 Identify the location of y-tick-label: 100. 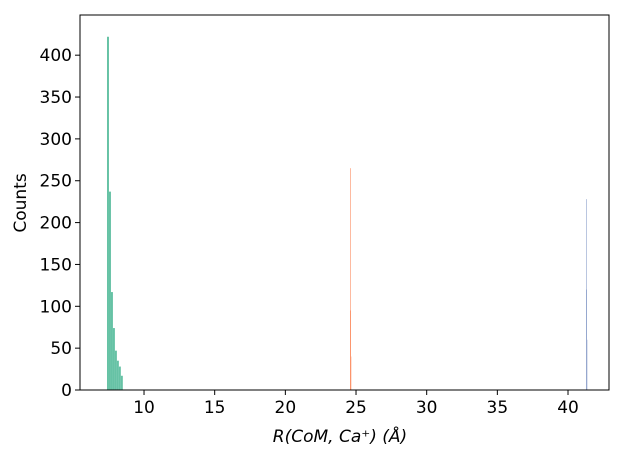
(56, 307).